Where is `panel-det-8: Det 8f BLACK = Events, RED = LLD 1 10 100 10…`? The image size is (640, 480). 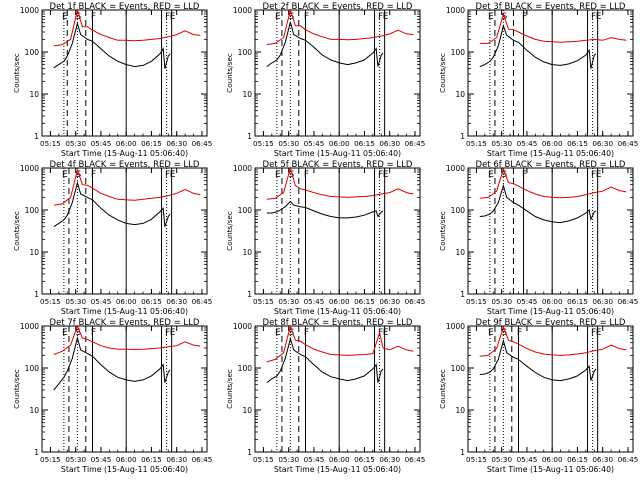
panel-det-8: Det 8f BLACK = Events, RED = LLD 1 10 100 10… is located at coordinates (325, 396).